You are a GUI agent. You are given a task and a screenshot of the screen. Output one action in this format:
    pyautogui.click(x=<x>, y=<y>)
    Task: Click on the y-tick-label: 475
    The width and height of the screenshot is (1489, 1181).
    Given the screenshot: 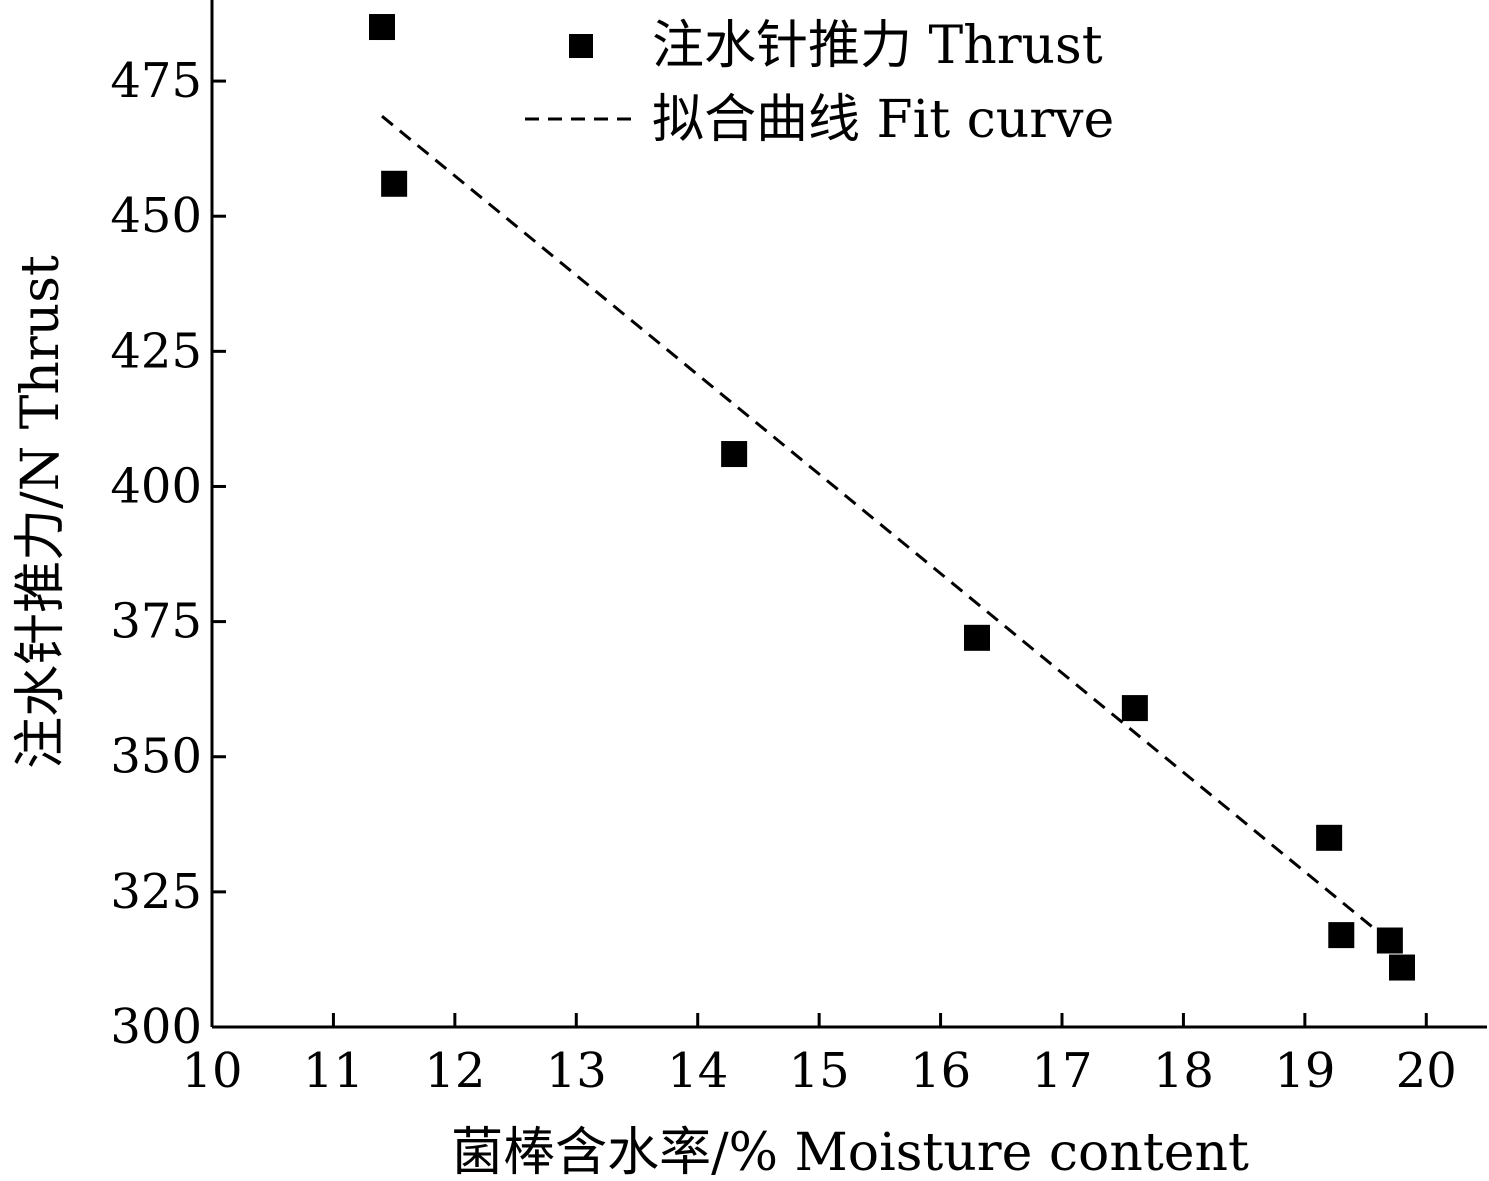 What is the action you would take?
    pyautogui.click(x=156, y=81)
    